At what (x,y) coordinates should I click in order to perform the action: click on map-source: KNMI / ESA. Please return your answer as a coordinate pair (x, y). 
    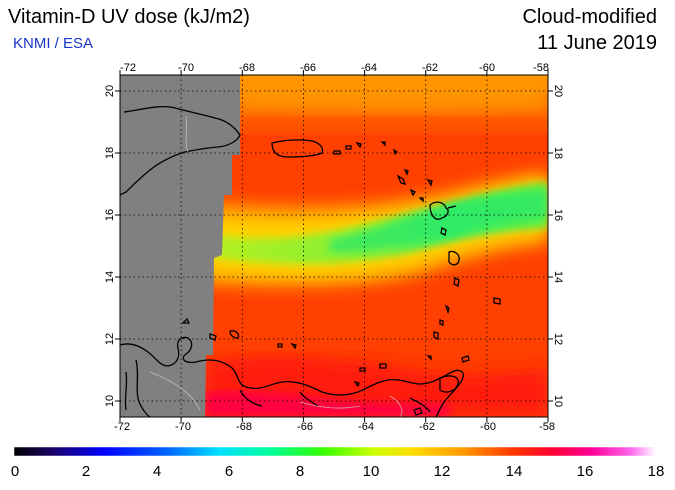
    Looking at the image, I should click on (53, 43).